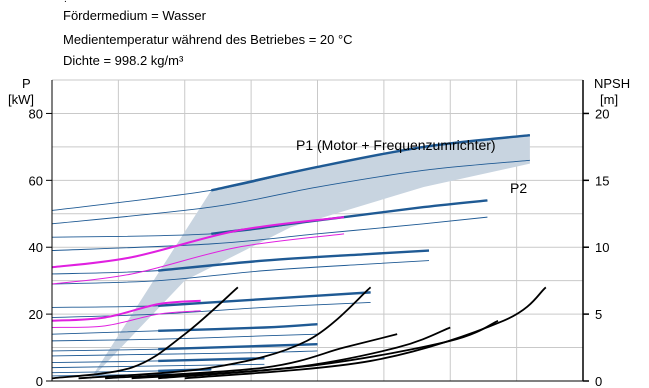 Image resolution: width=649 pixels, height=388 pixels. What do you see at coordinates (602, 113) in the screenshot?
I see `y-right-tick-label: 20` at bounding box center [602, 113].